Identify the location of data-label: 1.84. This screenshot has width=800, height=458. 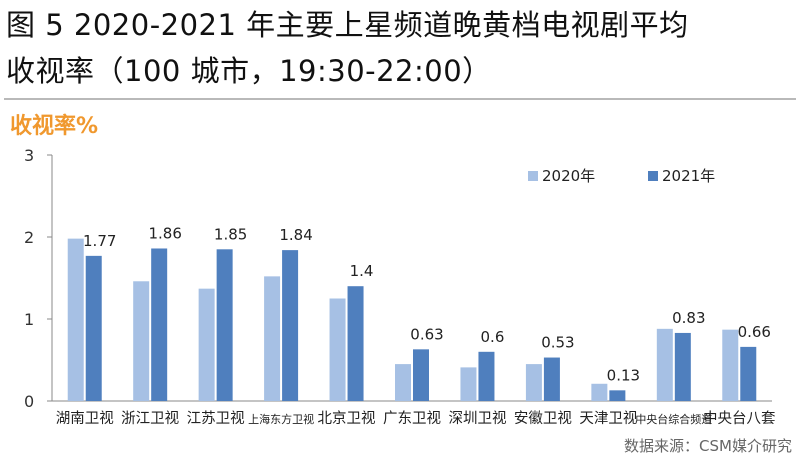
(295, 235).